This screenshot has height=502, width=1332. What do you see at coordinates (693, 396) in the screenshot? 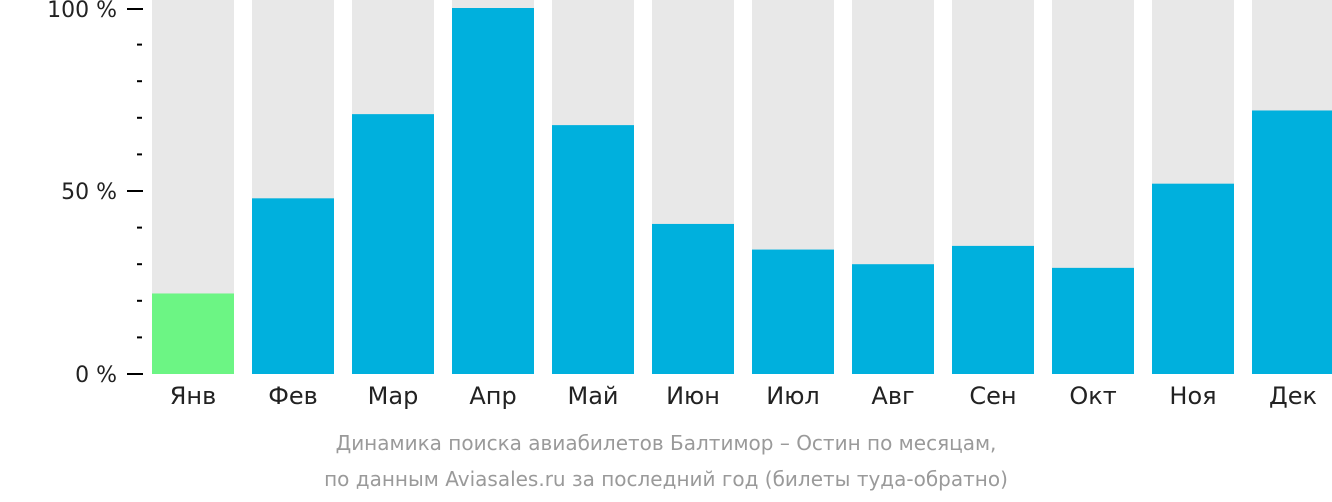
I see `x-tick-label: Июн` at bounding box center [693, 396].